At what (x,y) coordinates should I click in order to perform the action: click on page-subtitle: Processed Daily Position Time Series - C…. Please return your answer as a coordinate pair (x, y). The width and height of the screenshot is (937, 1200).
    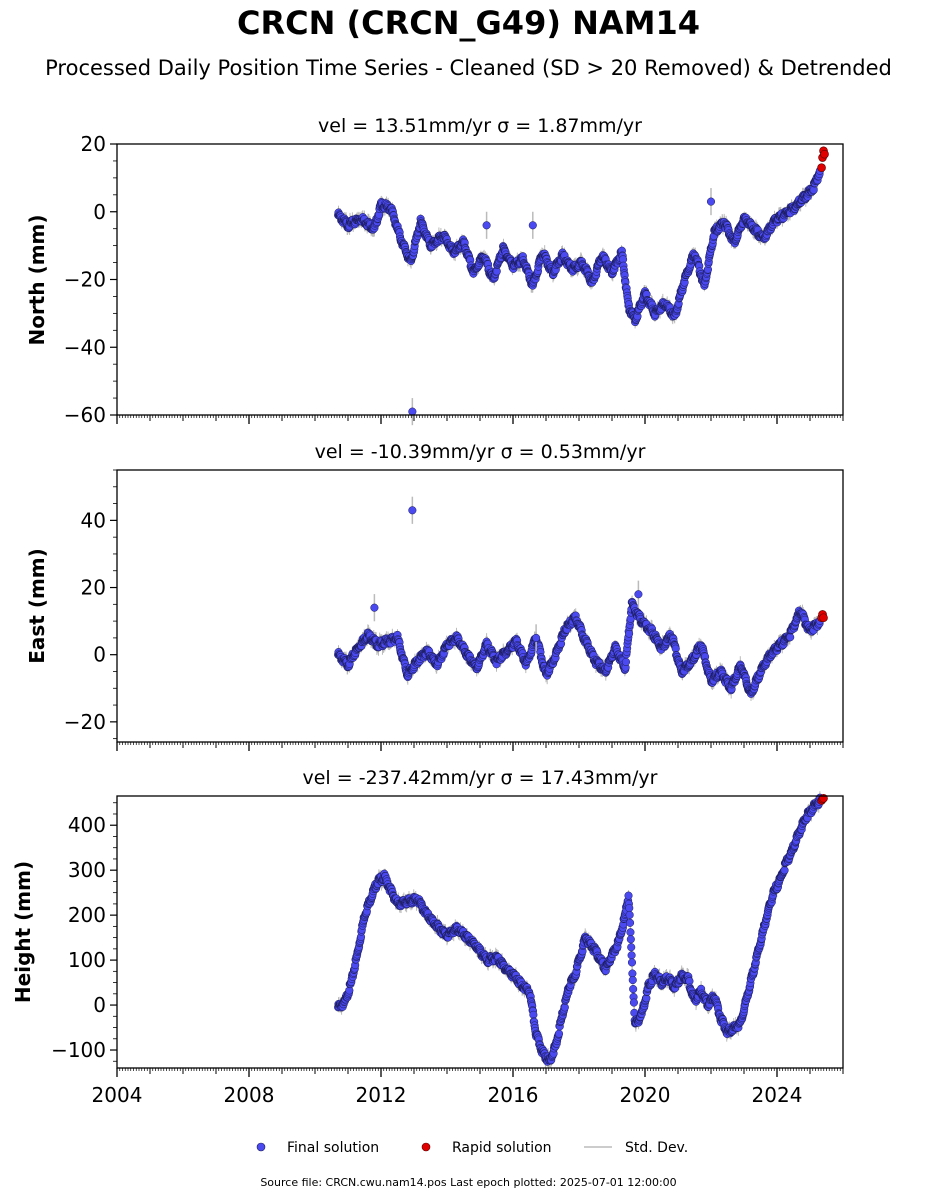
    Looking at the image, I should click on (468, 68).